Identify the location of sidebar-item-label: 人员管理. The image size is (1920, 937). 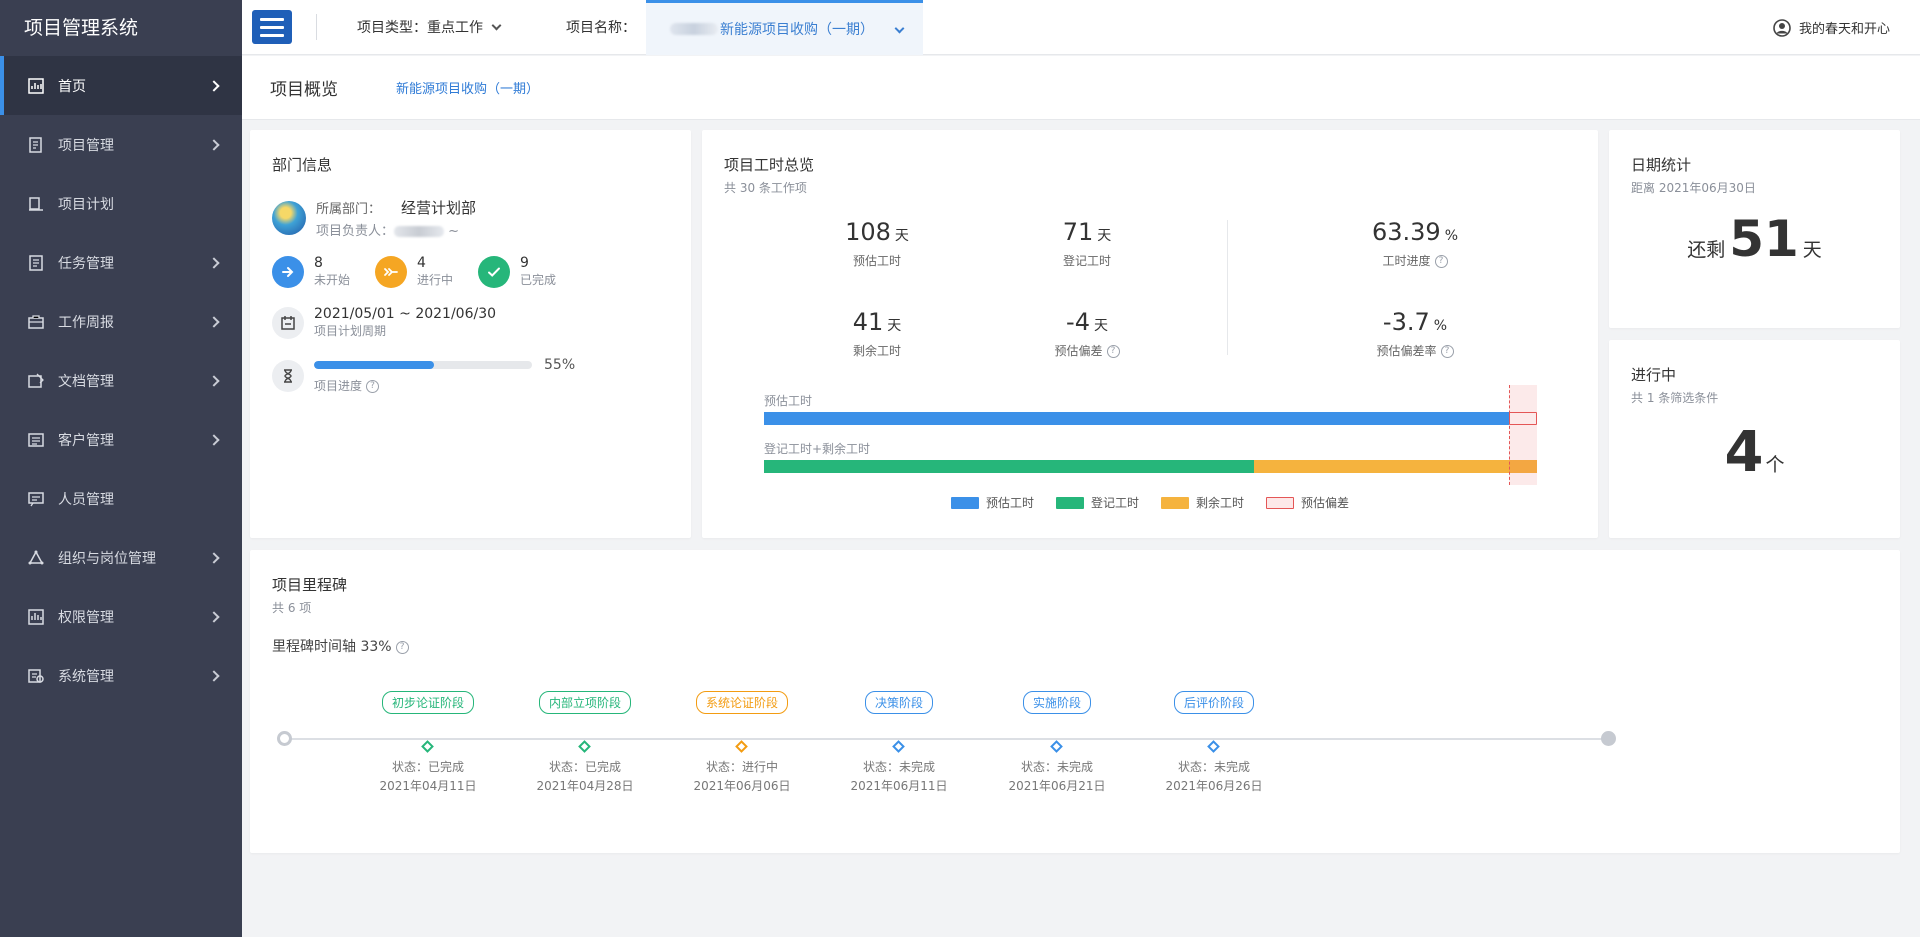
(86, 499).